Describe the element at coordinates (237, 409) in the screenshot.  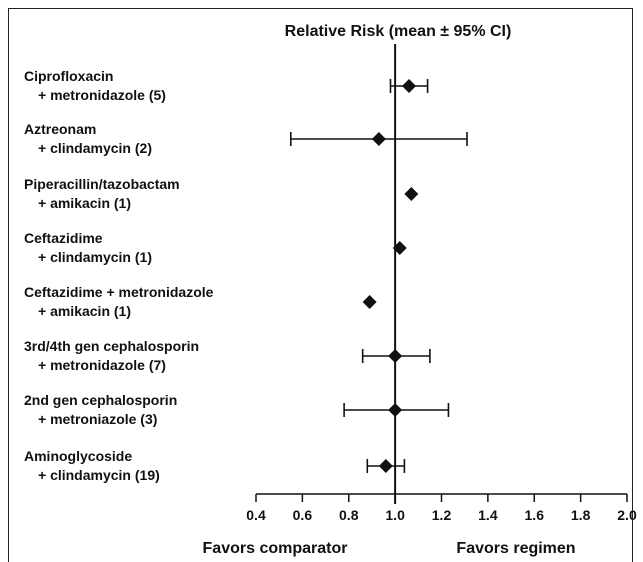
I see `forest-row: 2nd gen cephalosporin + metroniazole (3)` at that location.